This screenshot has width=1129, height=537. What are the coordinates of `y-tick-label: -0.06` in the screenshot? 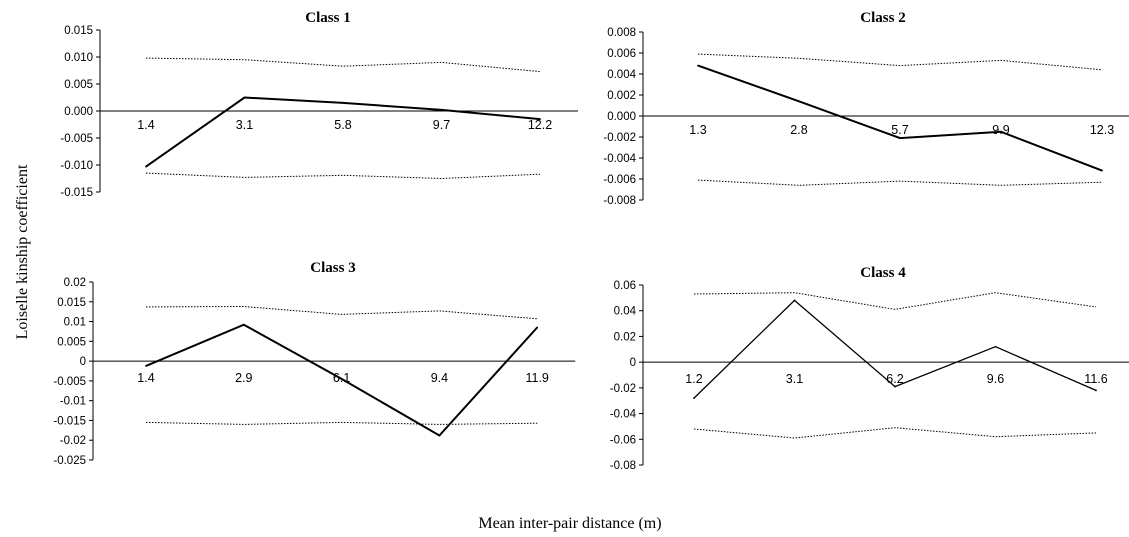 It's located at (623, 440).